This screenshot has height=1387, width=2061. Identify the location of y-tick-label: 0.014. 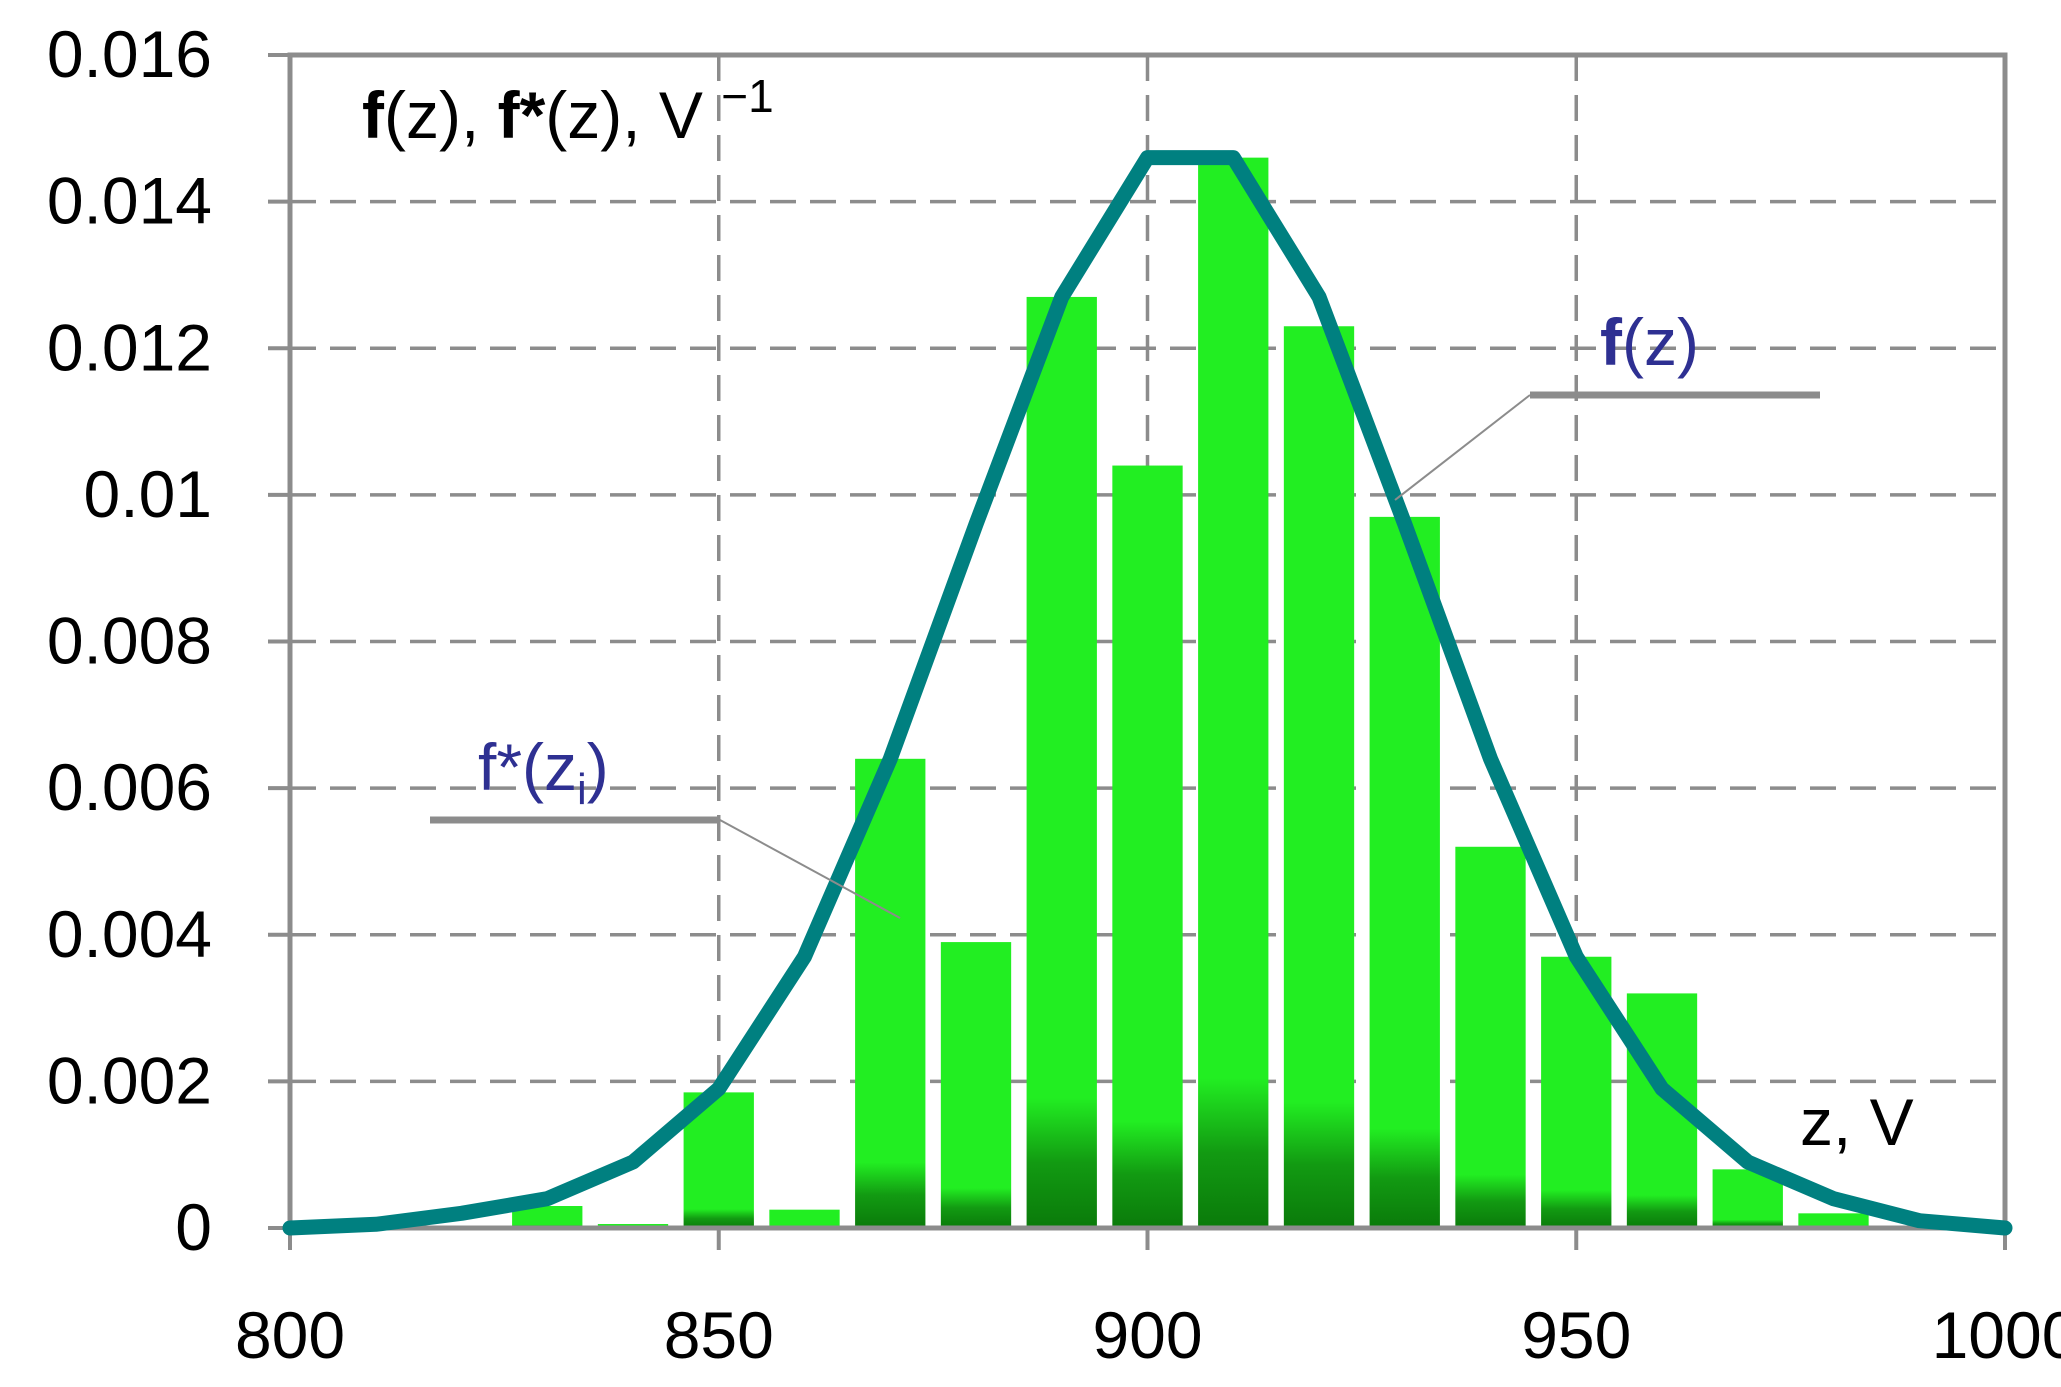
(129, 201).